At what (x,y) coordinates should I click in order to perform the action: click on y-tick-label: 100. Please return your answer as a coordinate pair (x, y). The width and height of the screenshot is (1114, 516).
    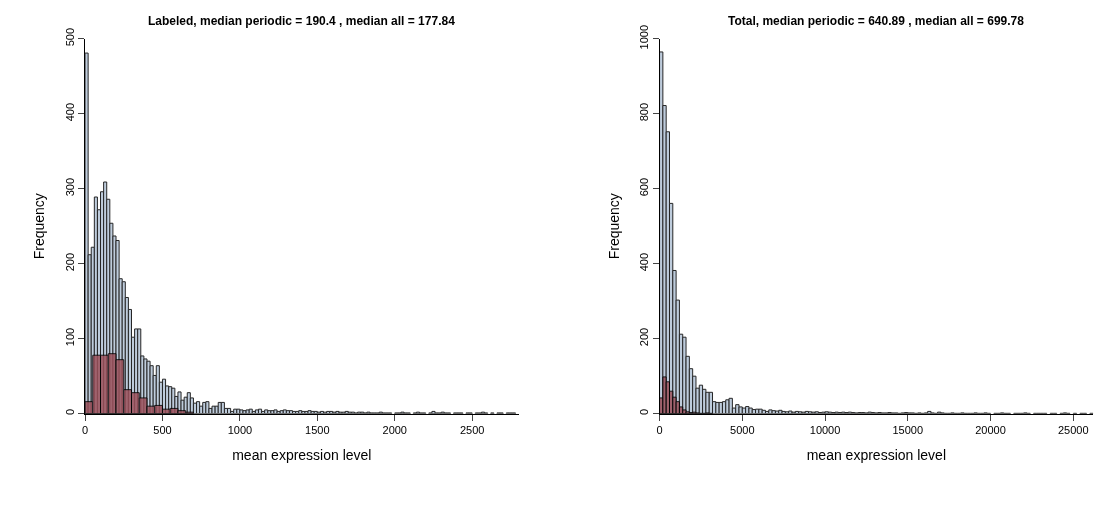
    Looking at the image, I should click on (69, 337).